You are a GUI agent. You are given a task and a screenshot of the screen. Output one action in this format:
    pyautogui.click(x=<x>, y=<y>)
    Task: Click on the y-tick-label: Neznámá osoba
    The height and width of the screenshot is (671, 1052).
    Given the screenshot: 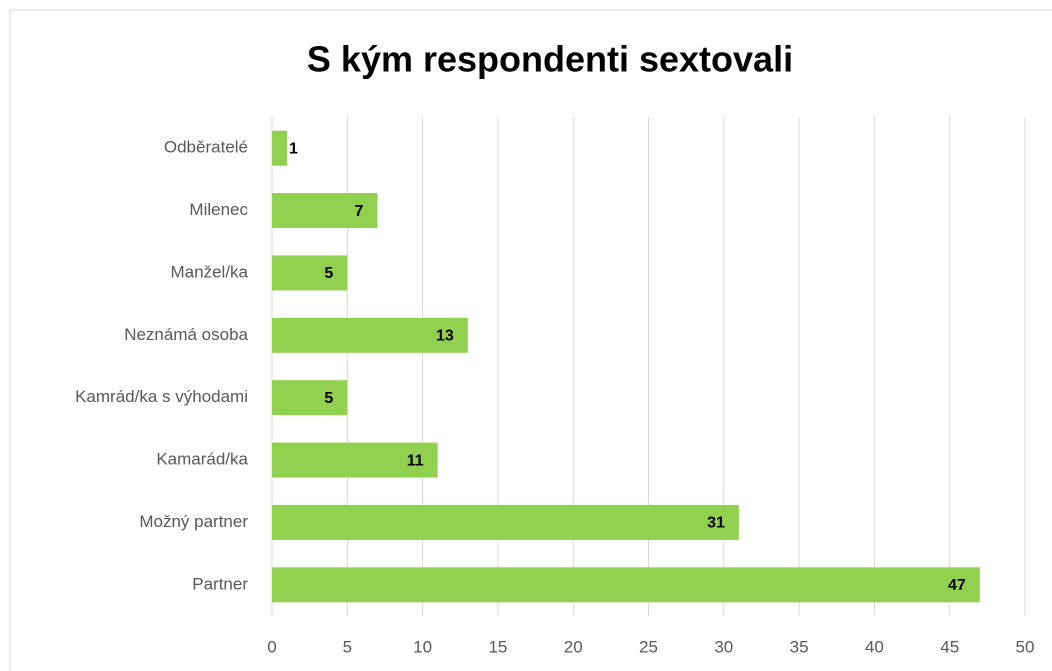 What is the action you would take?
    pyautogui.click(x=186, y=334)
    